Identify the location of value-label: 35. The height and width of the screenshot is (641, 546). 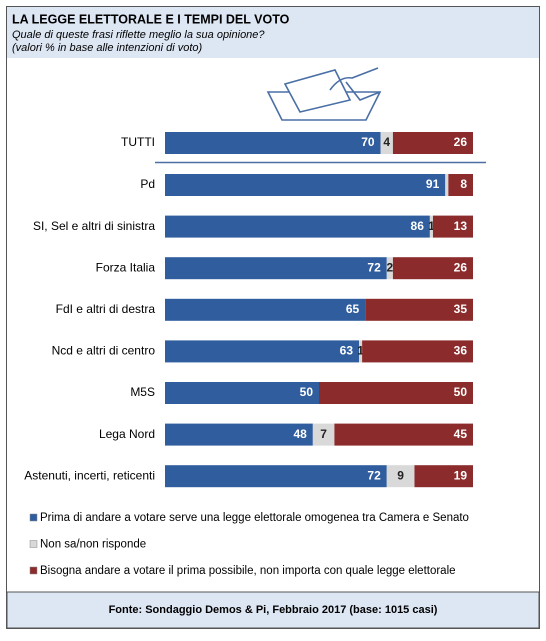
(461, 309).